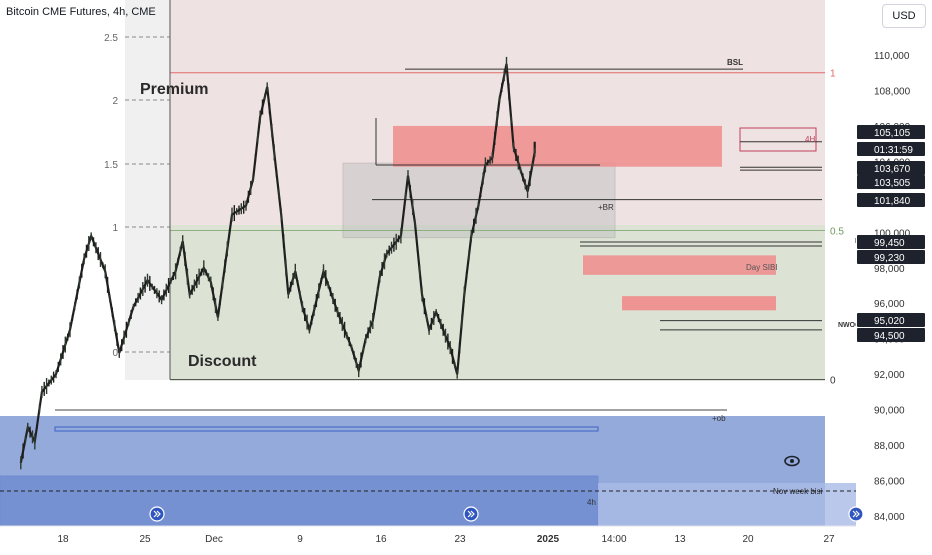 The width and height of the screenshot is (932, 555). What do you see at coordinates (81, 12) in the screenshot?
I see `chart-title: Bitcoin CME Futures, 4h, CME` at bounding box center [81, 12].